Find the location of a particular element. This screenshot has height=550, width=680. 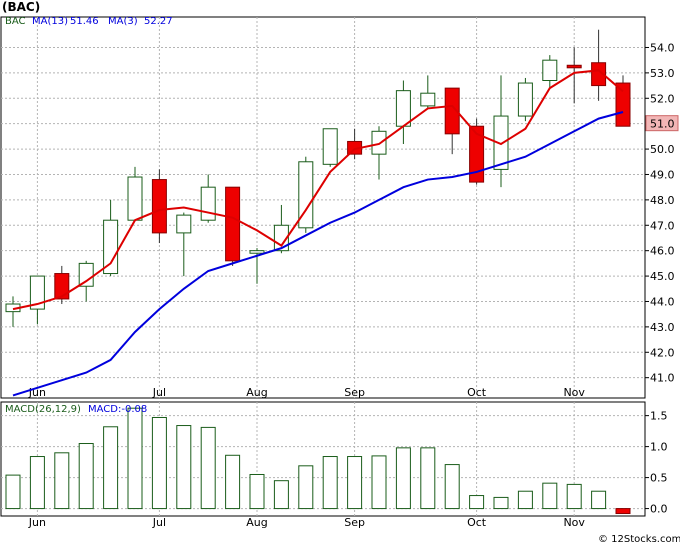

macd-y-tick-label: 1.0 is located at coordinates (659, 447).